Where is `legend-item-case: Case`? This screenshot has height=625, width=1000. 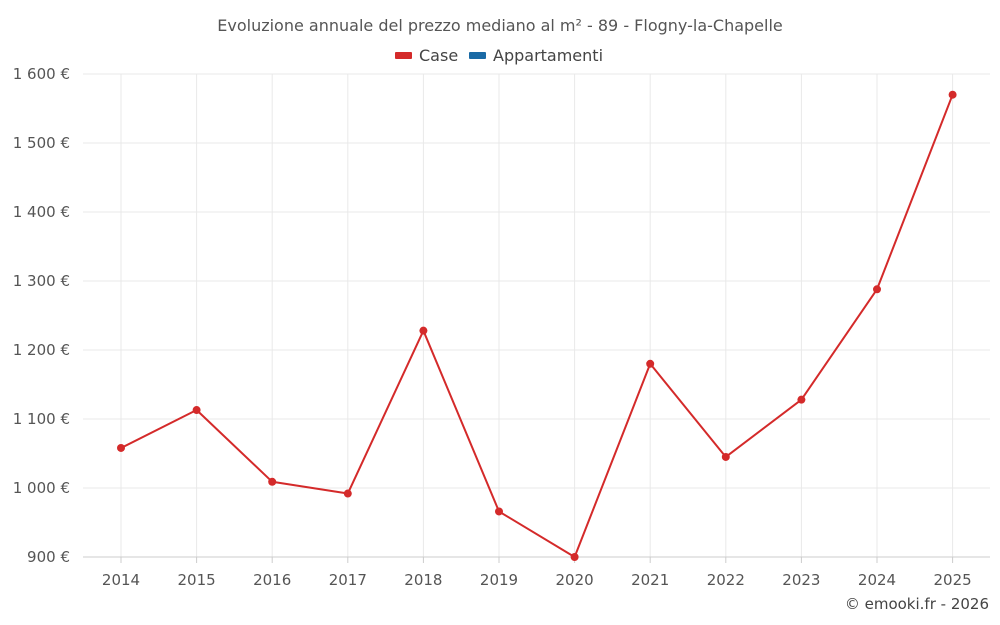 legend-item-case: Case is located at coordinates (426, 55).